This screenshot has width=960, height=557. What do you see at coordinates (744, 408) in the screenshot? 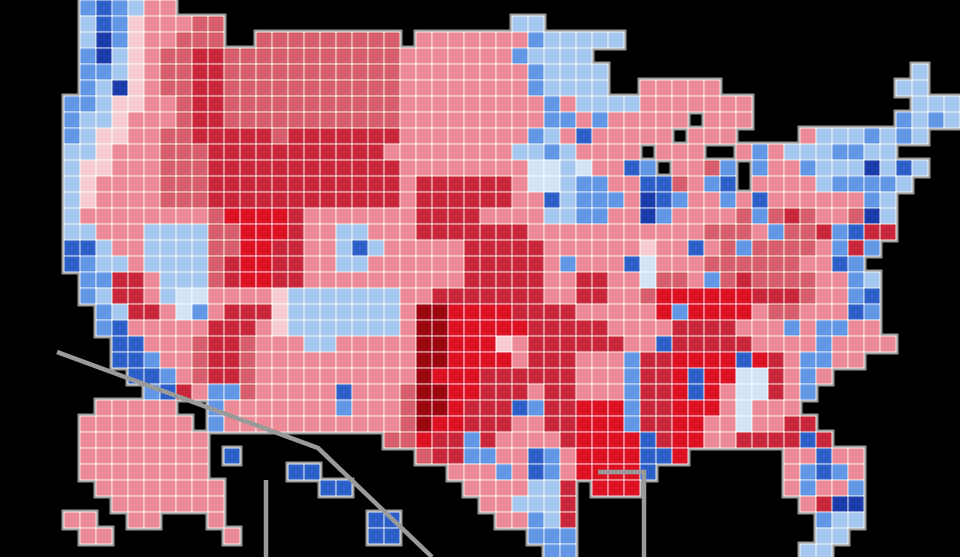
I see `district-cell-democratic-palest` at bounding box center [744, 408].